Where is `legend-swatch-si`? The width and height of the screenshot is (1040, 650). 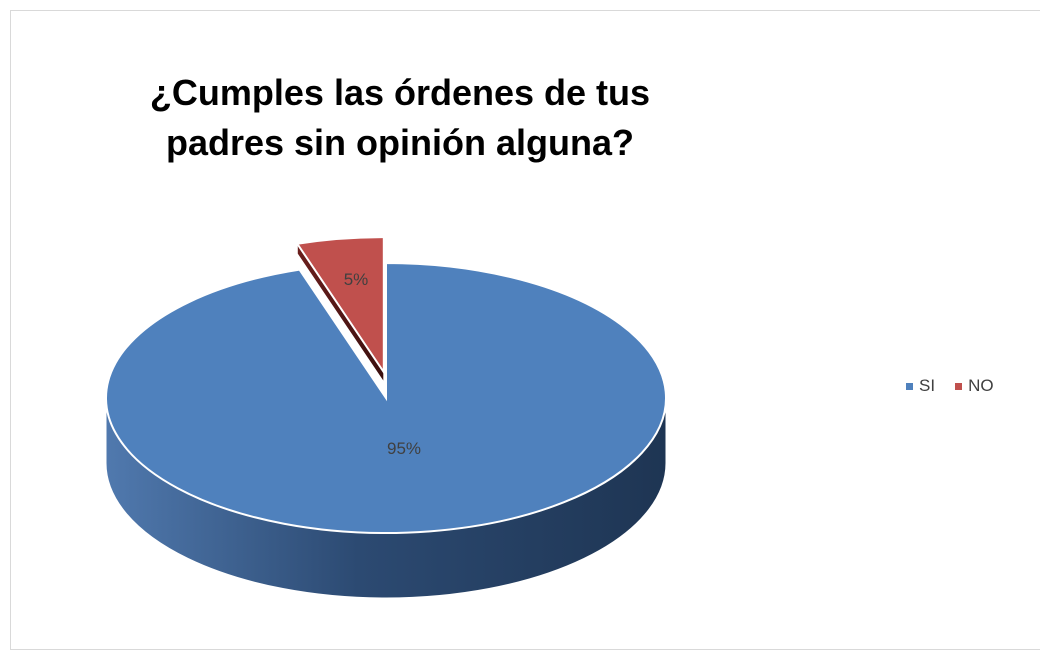
legend-swatch-si is located at coordinates (909, 386).